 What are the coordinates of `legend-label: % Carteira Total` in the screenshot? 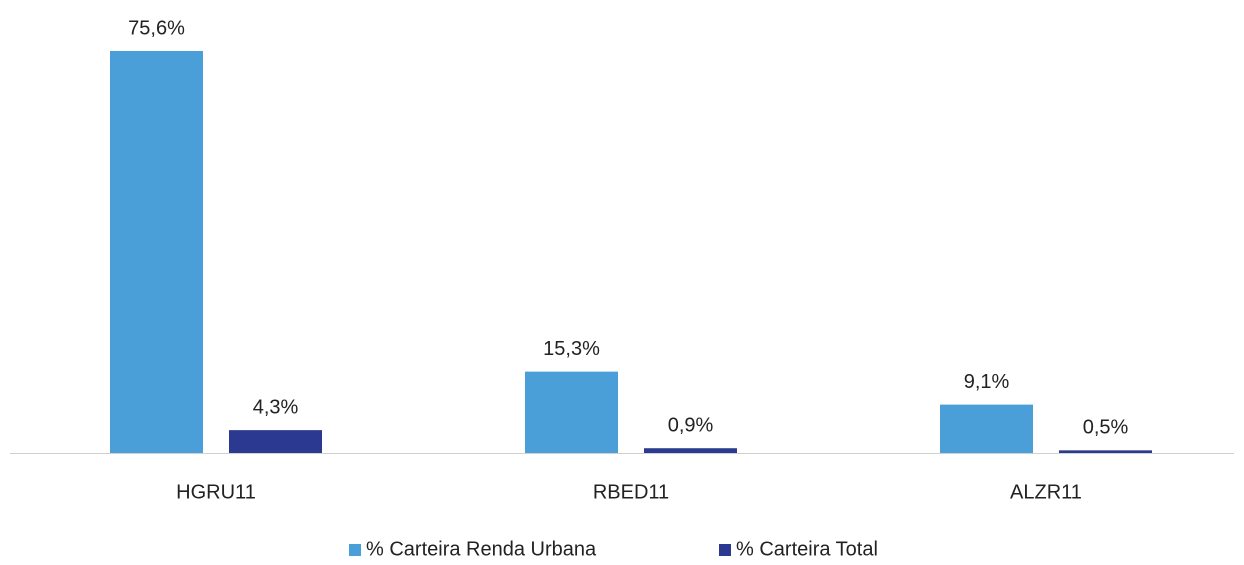 It's located at (807, 549).